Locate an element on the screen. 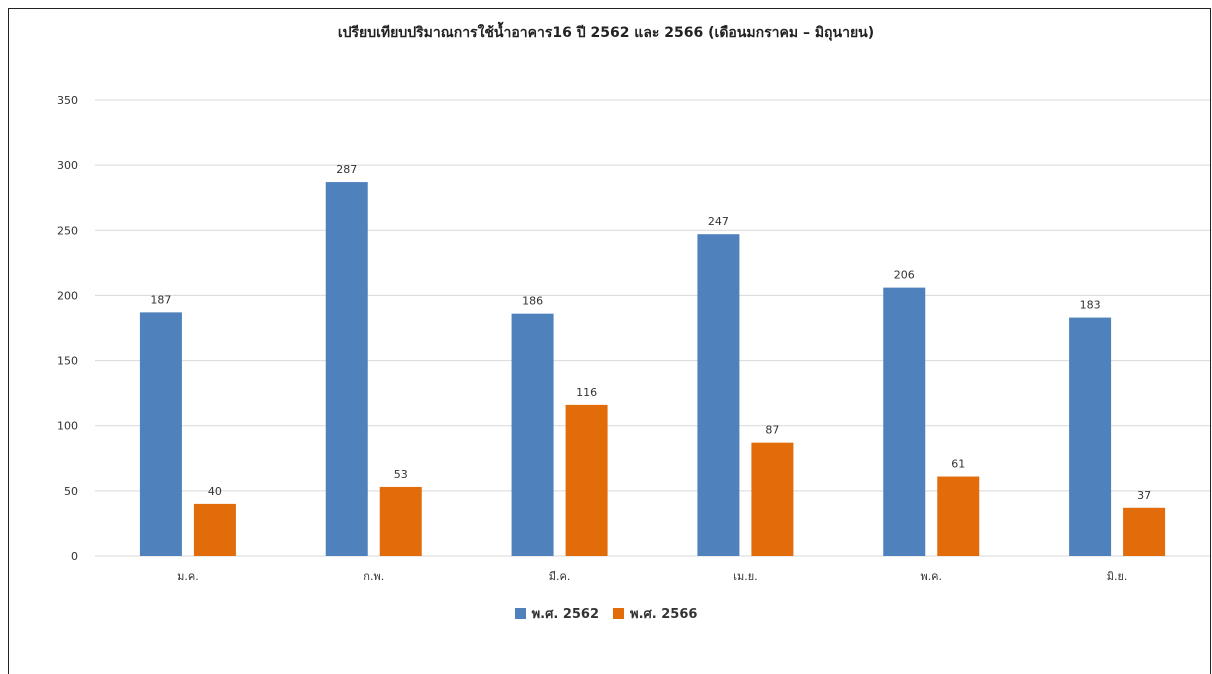 This screenshot has width=1212, height=674. x-tick-label: มี.ค. is located at coordinates (560, 576).